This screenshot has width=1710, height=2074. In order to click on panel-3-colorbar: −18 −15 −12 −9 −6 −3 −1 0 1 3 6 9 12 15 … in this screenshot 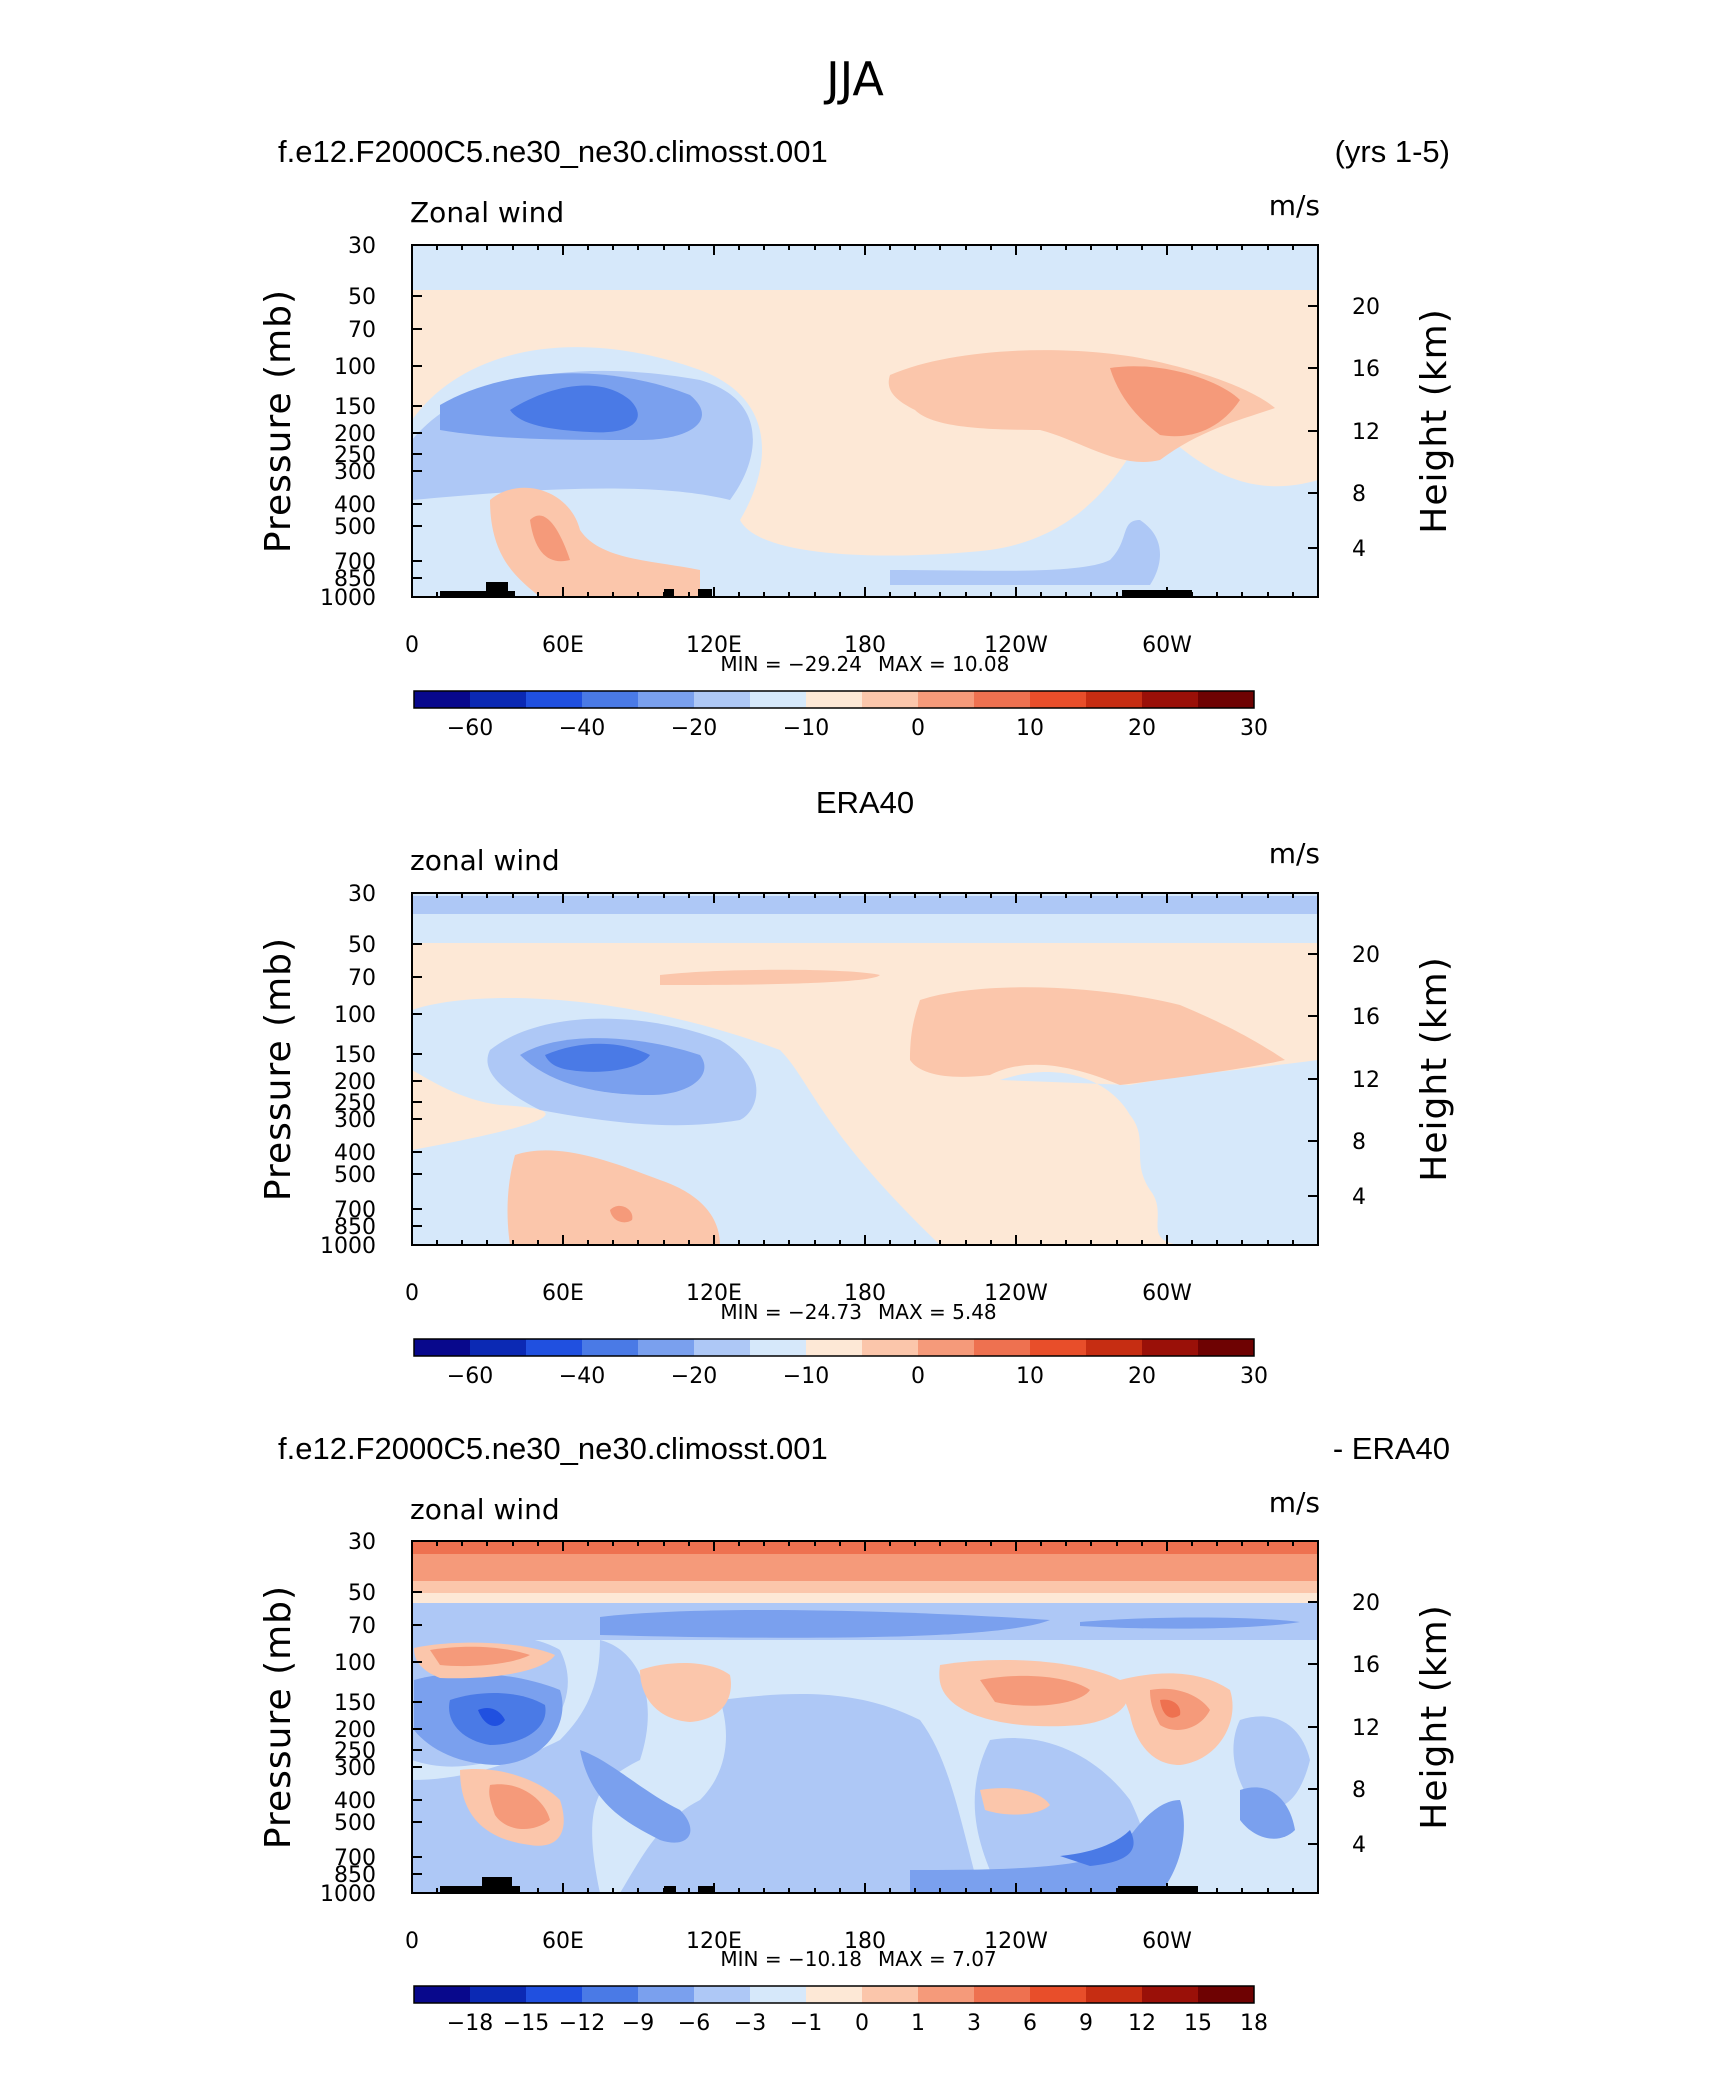, I will do `click(840, 2010)`.